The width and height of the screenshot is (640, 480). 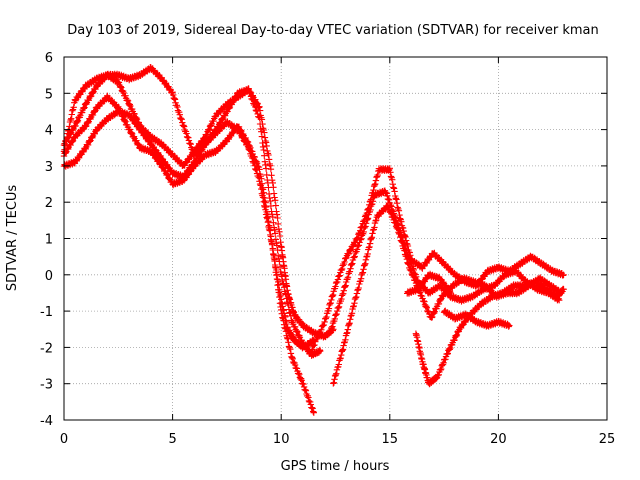 What do you see at coordinates (46, 421) in the screenshot?
I see `y-tick-label: -4` at bounding box center [46, 421].